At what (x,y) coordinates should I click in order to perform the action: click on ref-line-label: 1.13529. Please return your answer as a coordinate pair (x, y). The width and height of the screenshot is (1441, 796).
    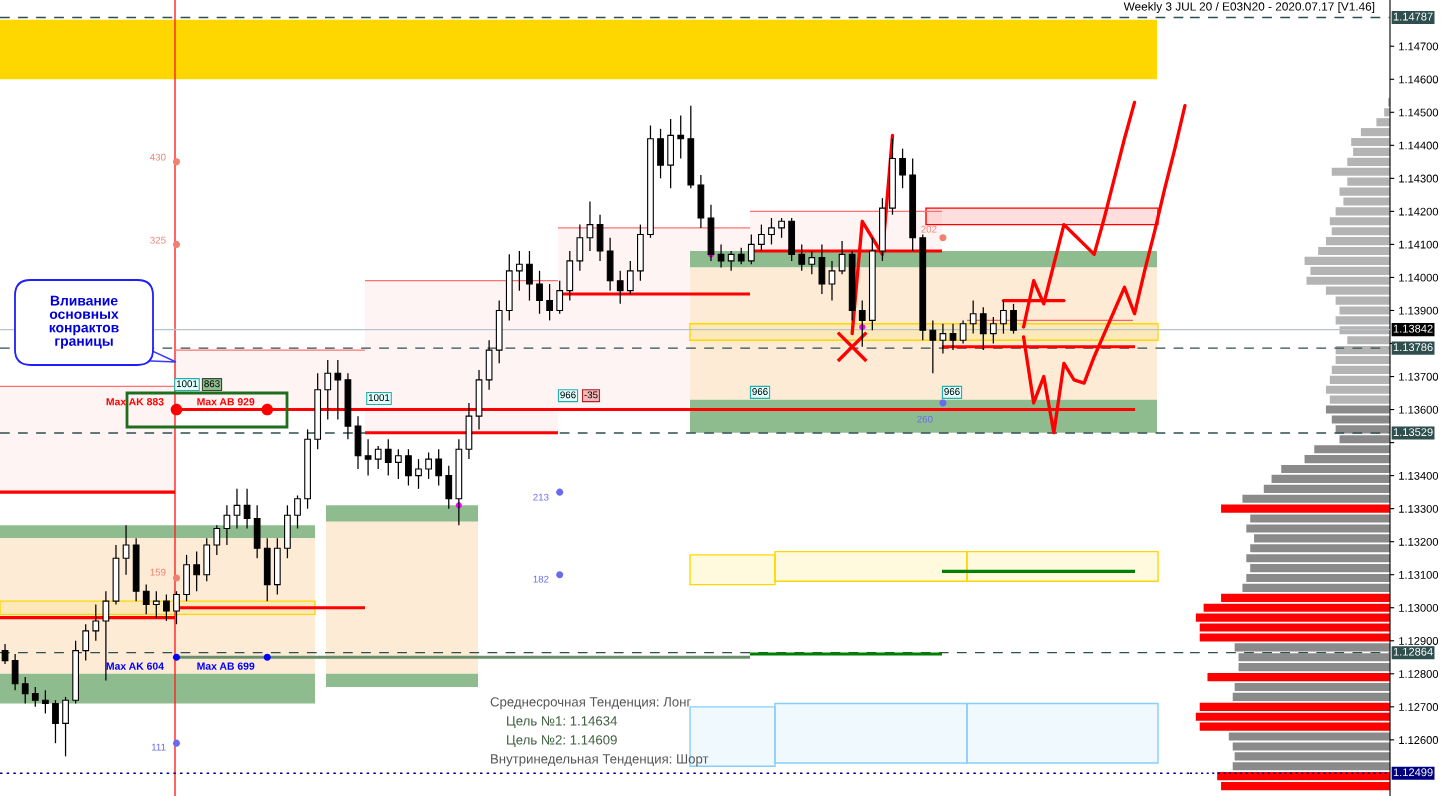
    Looking at the image, I should click on (1413, 432).